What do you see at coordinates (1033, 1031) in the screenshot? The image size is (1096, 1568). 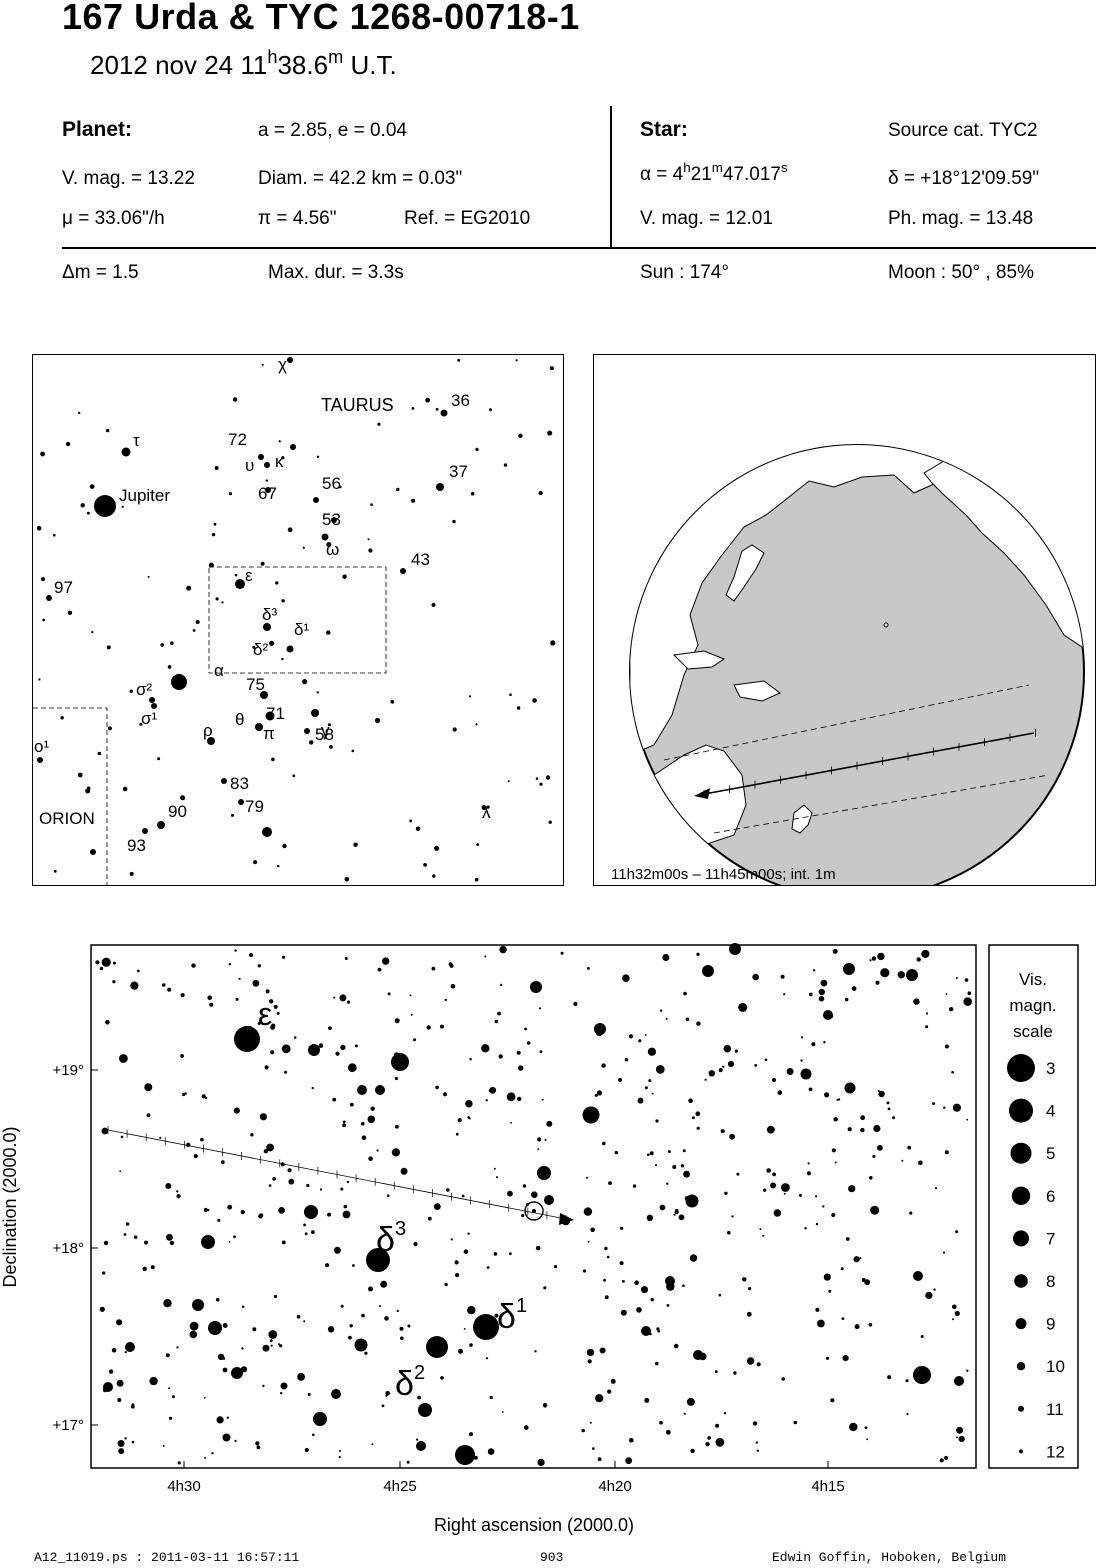 I see `legend-title: scale` at bounding box center [1033, 1031].